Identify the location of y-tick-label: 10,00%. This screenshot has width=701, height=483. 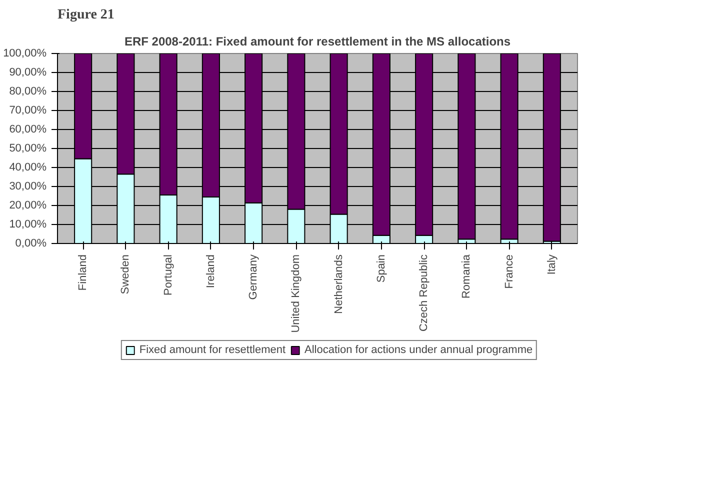
(28, 224).